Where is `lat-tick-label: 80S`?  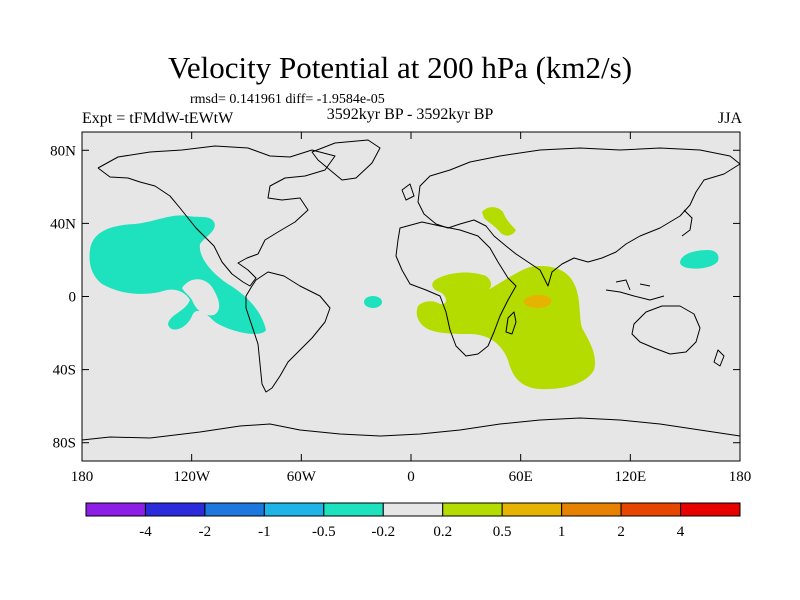 lat-tick-label: 80S is located at coordinates (64, 444).